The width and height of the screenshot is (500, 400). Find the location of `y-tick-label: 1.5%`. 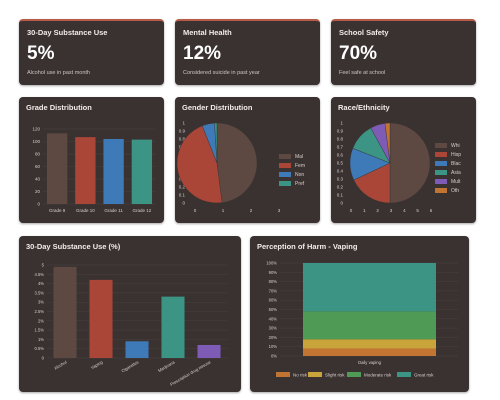

y-tick-label: 1.5% is located at coordinates (39, 330).